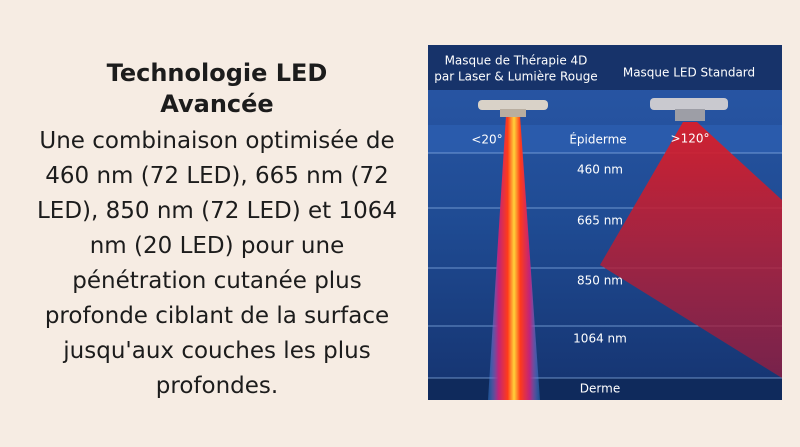  What do you see at coordinates (689, 104) in the screenshot?
I see `led-device` at bounding box center [689, 104].